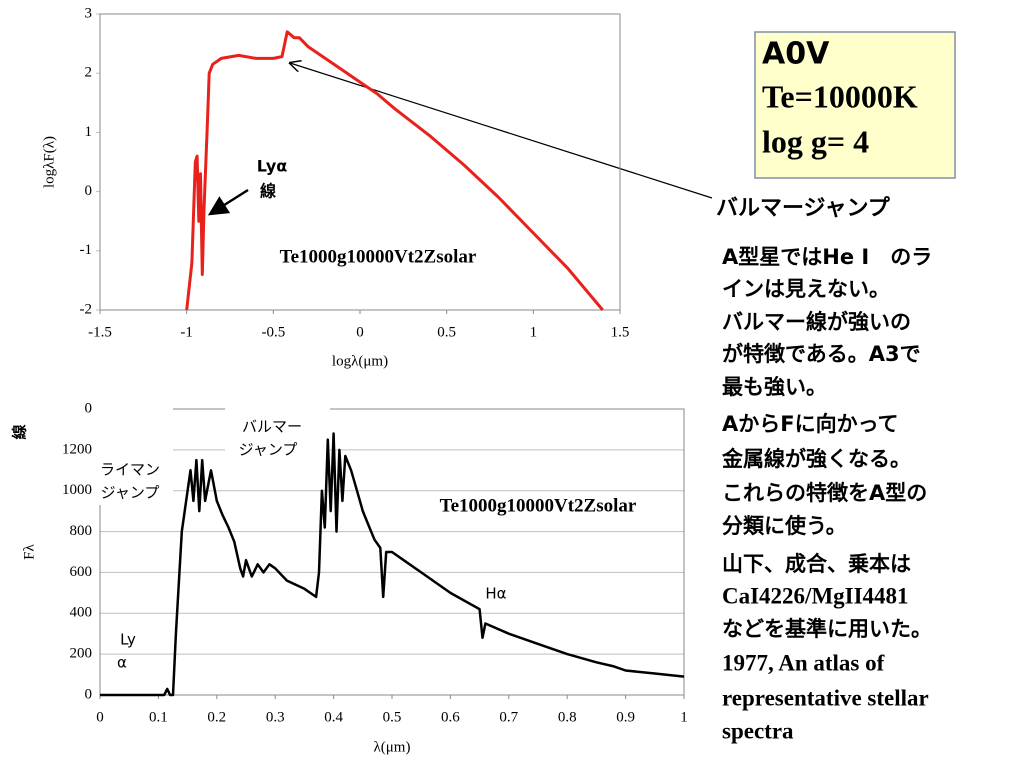 This screenshot has height=768, width=1024. What do you see at coordinates (86, 309) in the screenshot?
I see `y-tick-label: -2` at bounding box center [86, 309].